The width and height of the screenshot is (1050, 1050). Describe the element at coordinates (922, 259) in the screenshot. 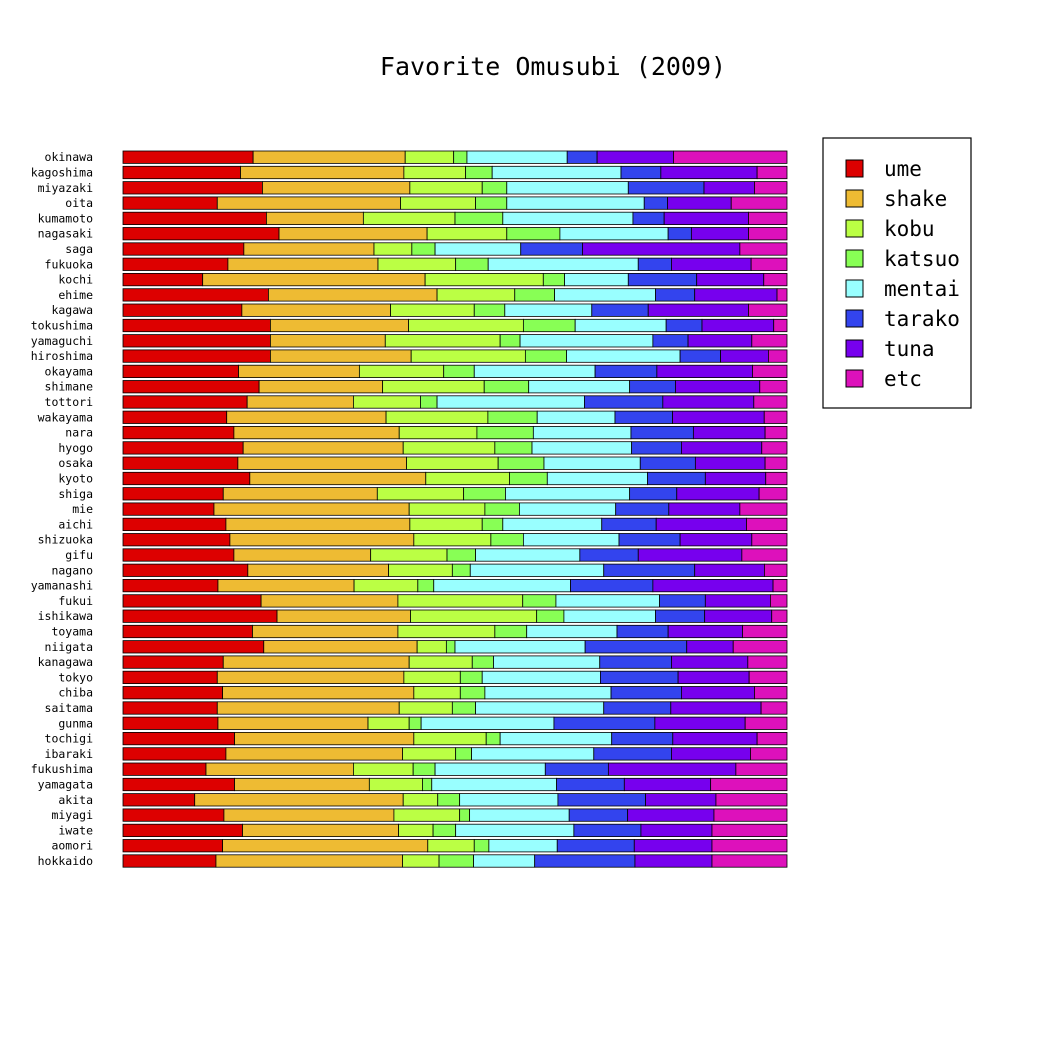

I see `legend-label-katsuo: katsuo` at that location.